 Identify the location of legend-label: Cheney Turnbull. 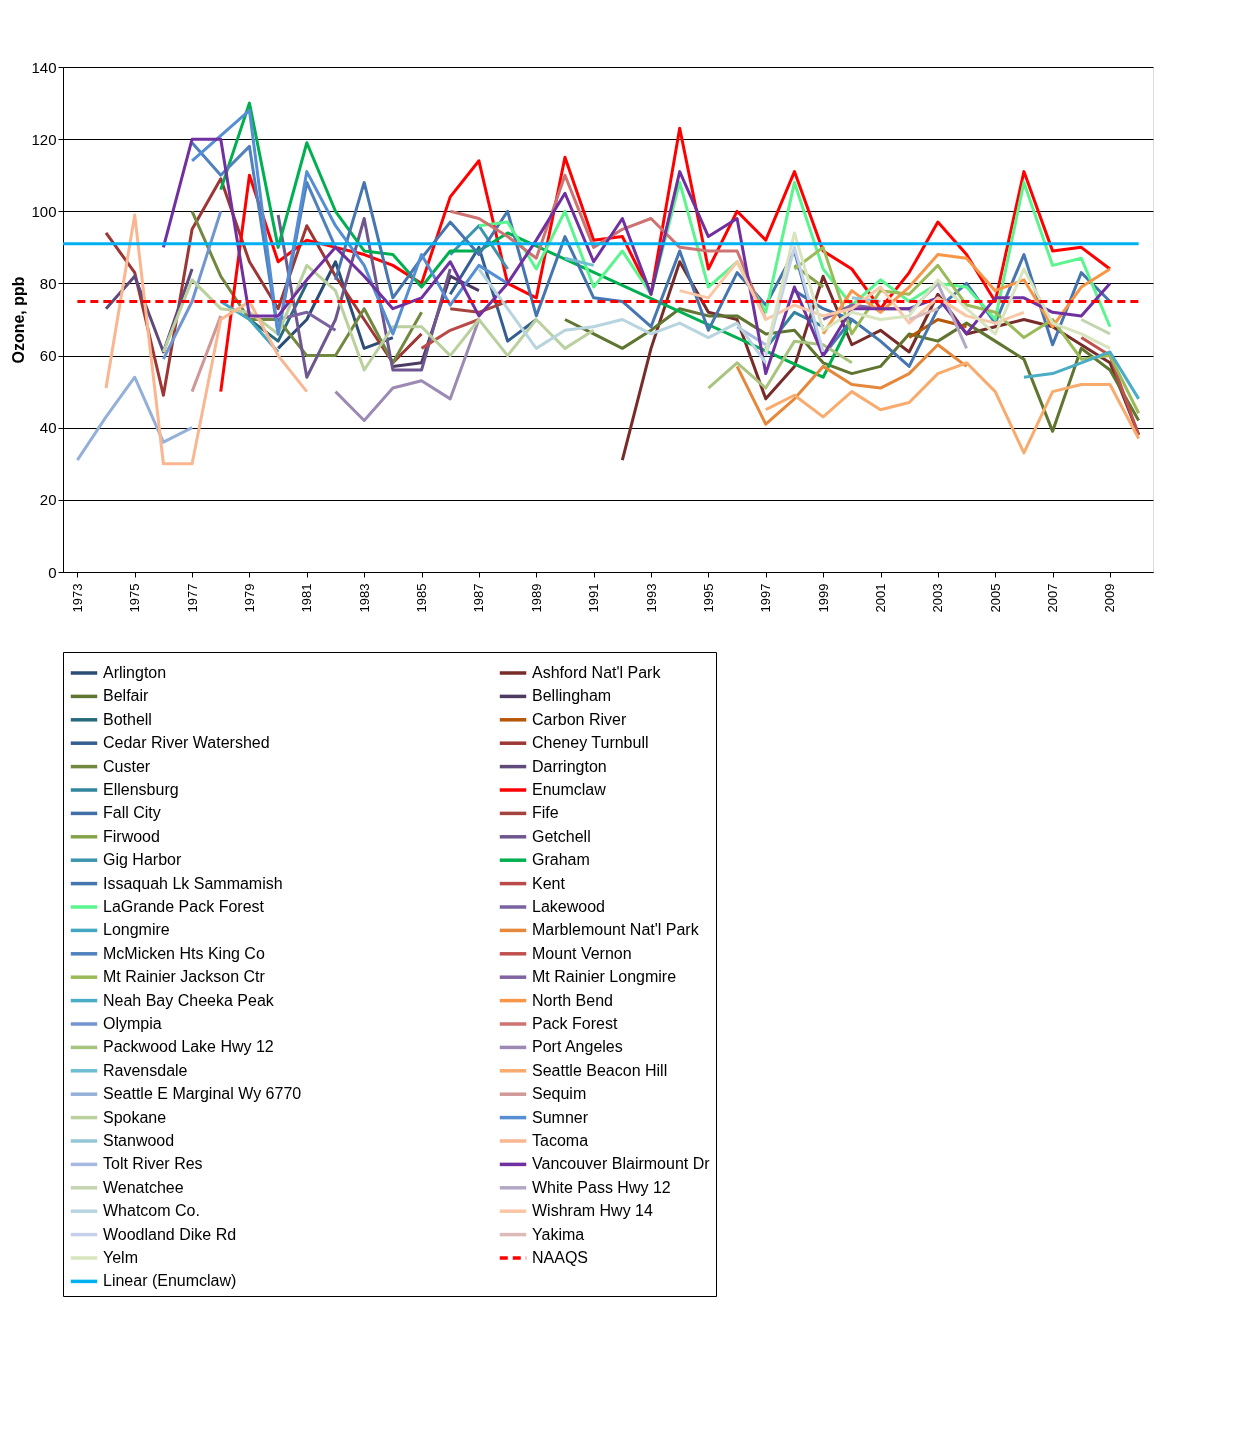
(590, 743).